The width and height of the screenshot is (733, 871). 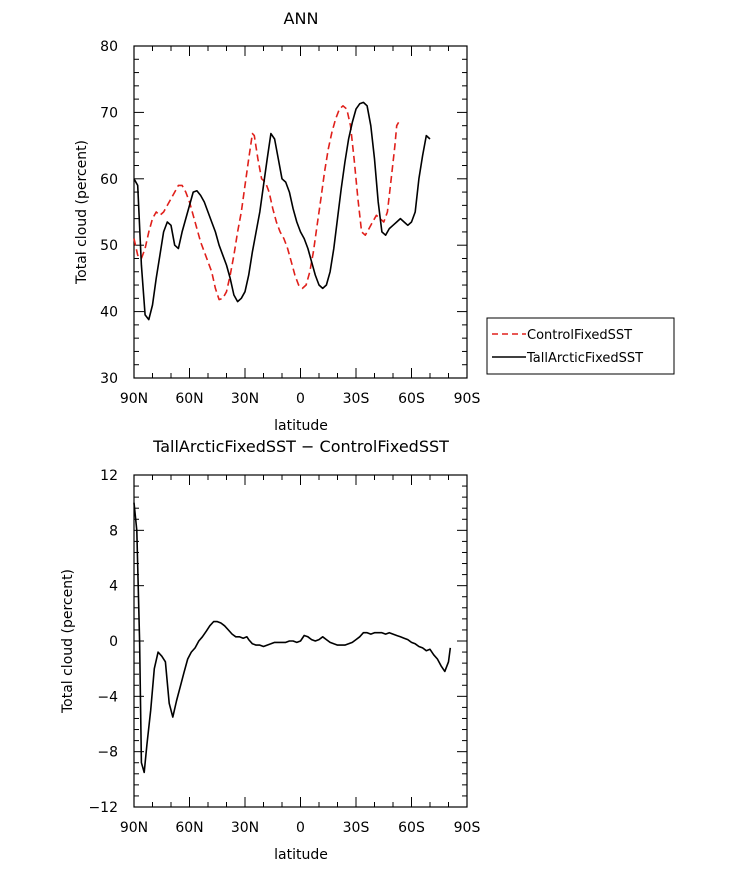 What do you see at coordinates (113, 587) in the screenshot?
I see `y-tick-label: 4` at bounding box center [113, 587].